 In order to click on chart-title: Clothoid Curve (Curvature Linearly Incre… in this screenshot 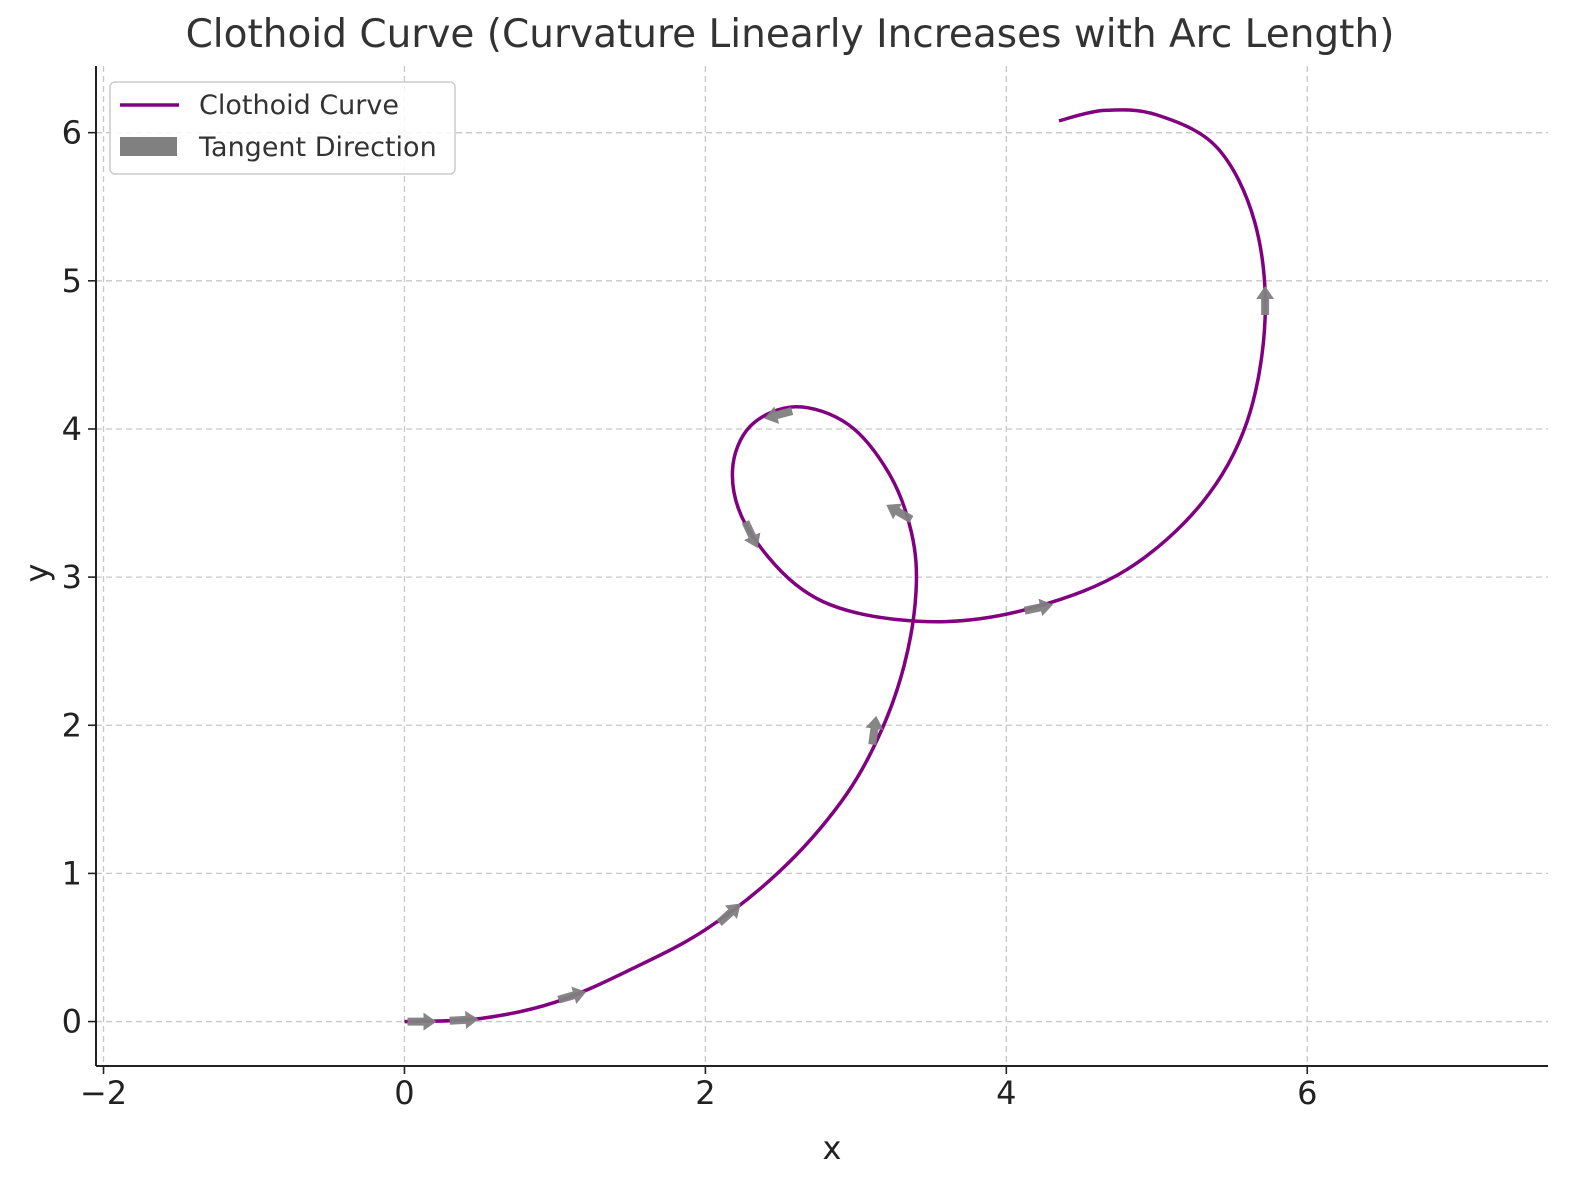, I will do `click(790, 34)`.